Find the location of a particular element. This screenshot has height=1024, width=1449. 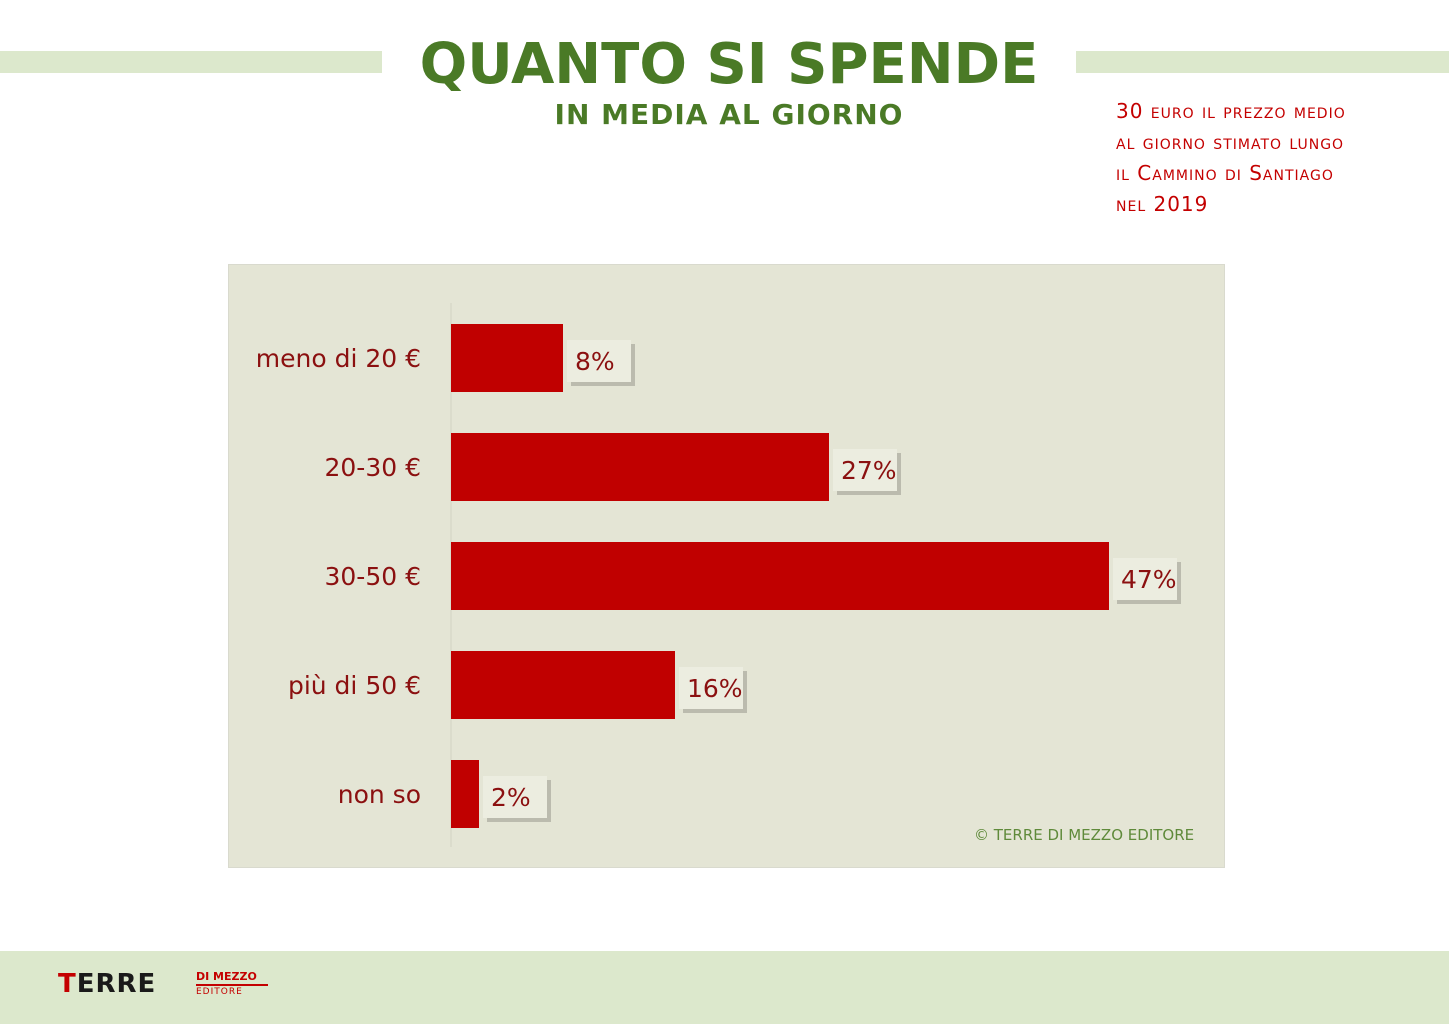

category-label: meno di 20 € is located at coordinates (338, 358).